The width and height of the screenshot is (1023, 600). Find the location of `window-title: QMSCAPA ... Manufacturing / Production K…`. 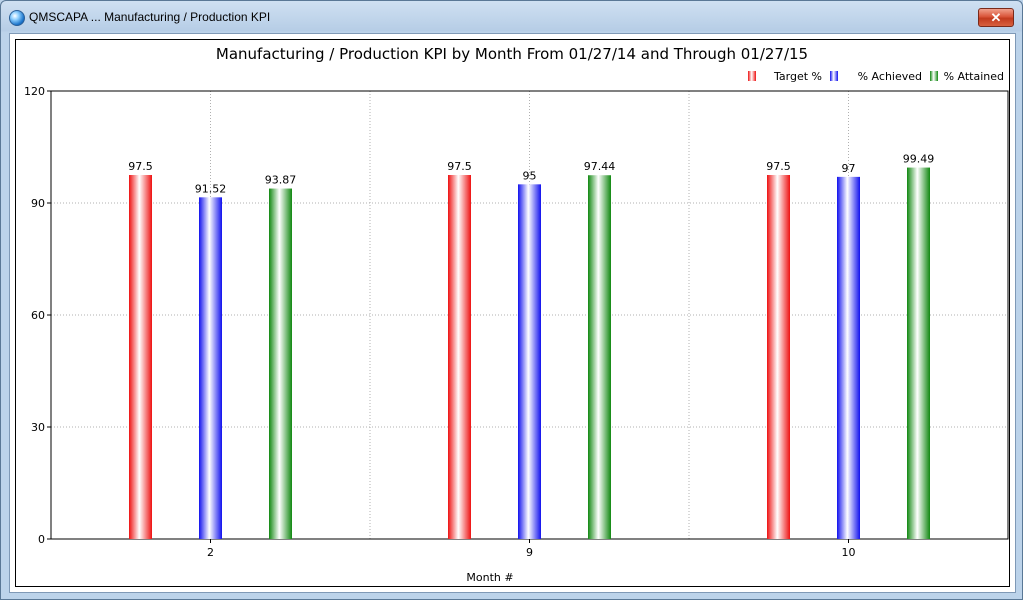

window-title: QMSCAPA ... Manufacturing / Production K… is located at coordinates (150, 17).